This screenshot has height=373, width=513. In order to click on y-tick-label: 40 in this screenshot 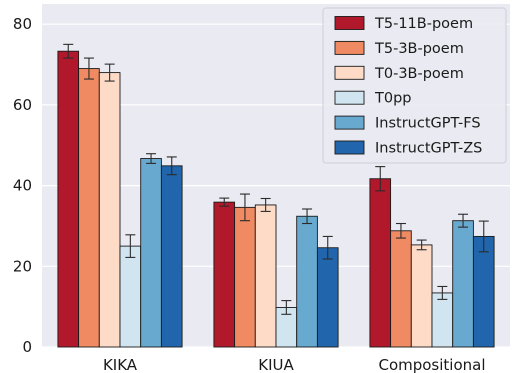, I will do `click(22, 186)`.